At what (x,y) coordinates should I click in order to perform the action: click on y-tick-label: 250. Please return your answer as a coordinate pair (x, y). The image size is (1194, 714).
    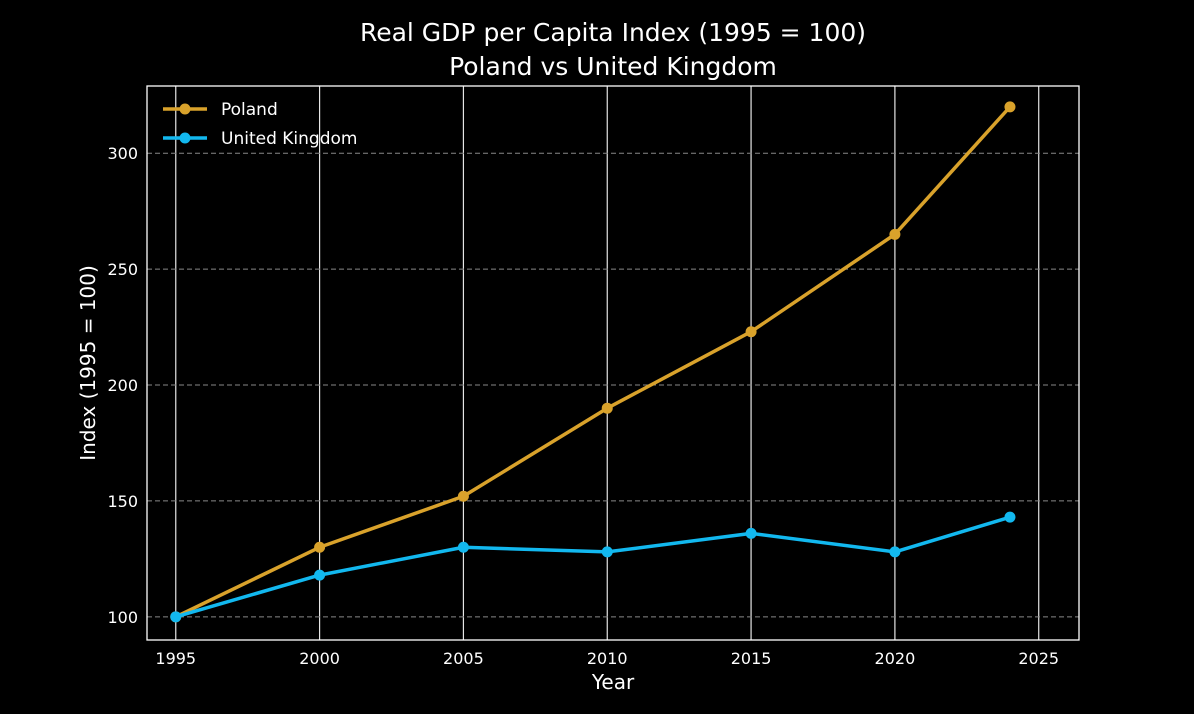
    Looking at the image, I should click on (122, 269).